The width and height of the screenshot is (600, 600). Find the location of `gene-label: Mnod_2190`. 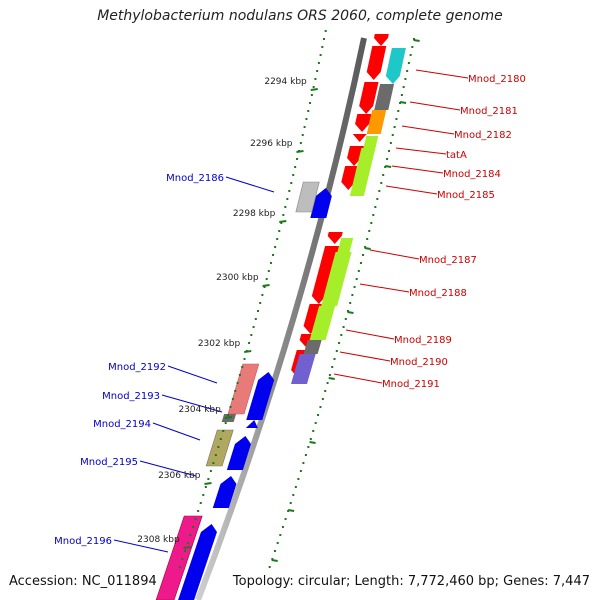

gene-label: Mnod_2190 is located at coordinates (419, 362).